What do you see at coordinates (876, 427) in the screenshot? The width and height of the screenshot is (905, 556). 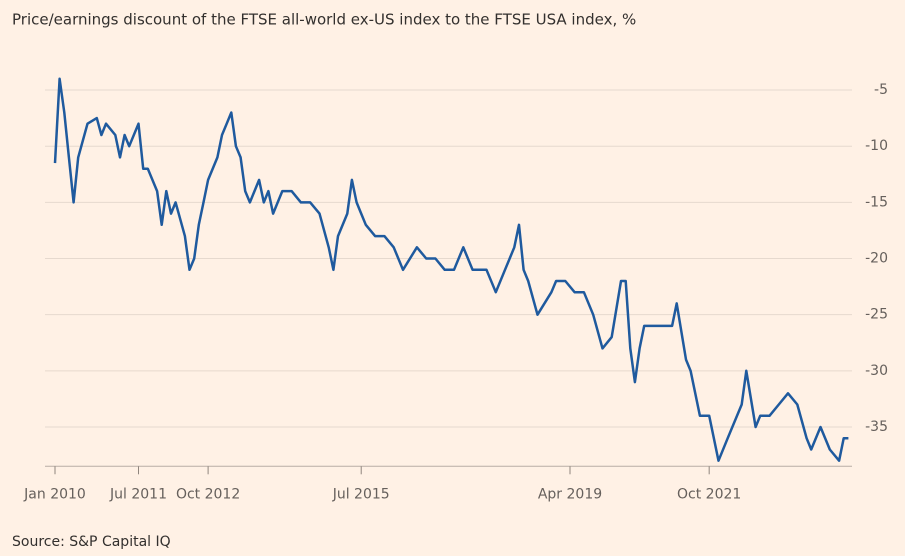 I see `y-tick-label: -35` at bounding box center [876, 427].